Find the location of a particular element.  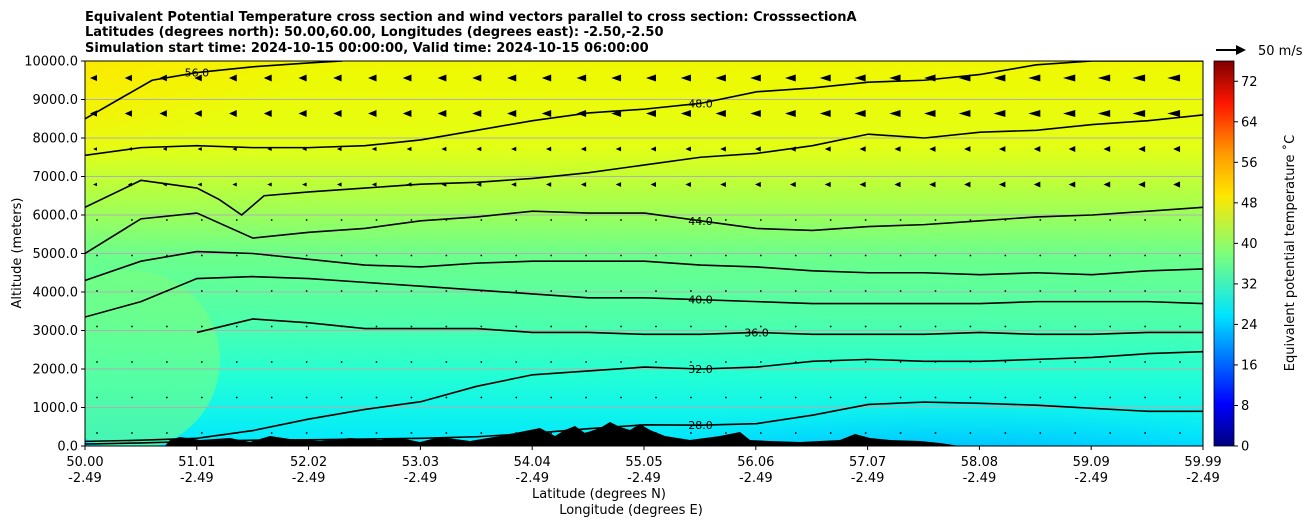

colorbar: 0 8 16 24 32 40 48 56 64 72 is located at coordinates (1235, 257).